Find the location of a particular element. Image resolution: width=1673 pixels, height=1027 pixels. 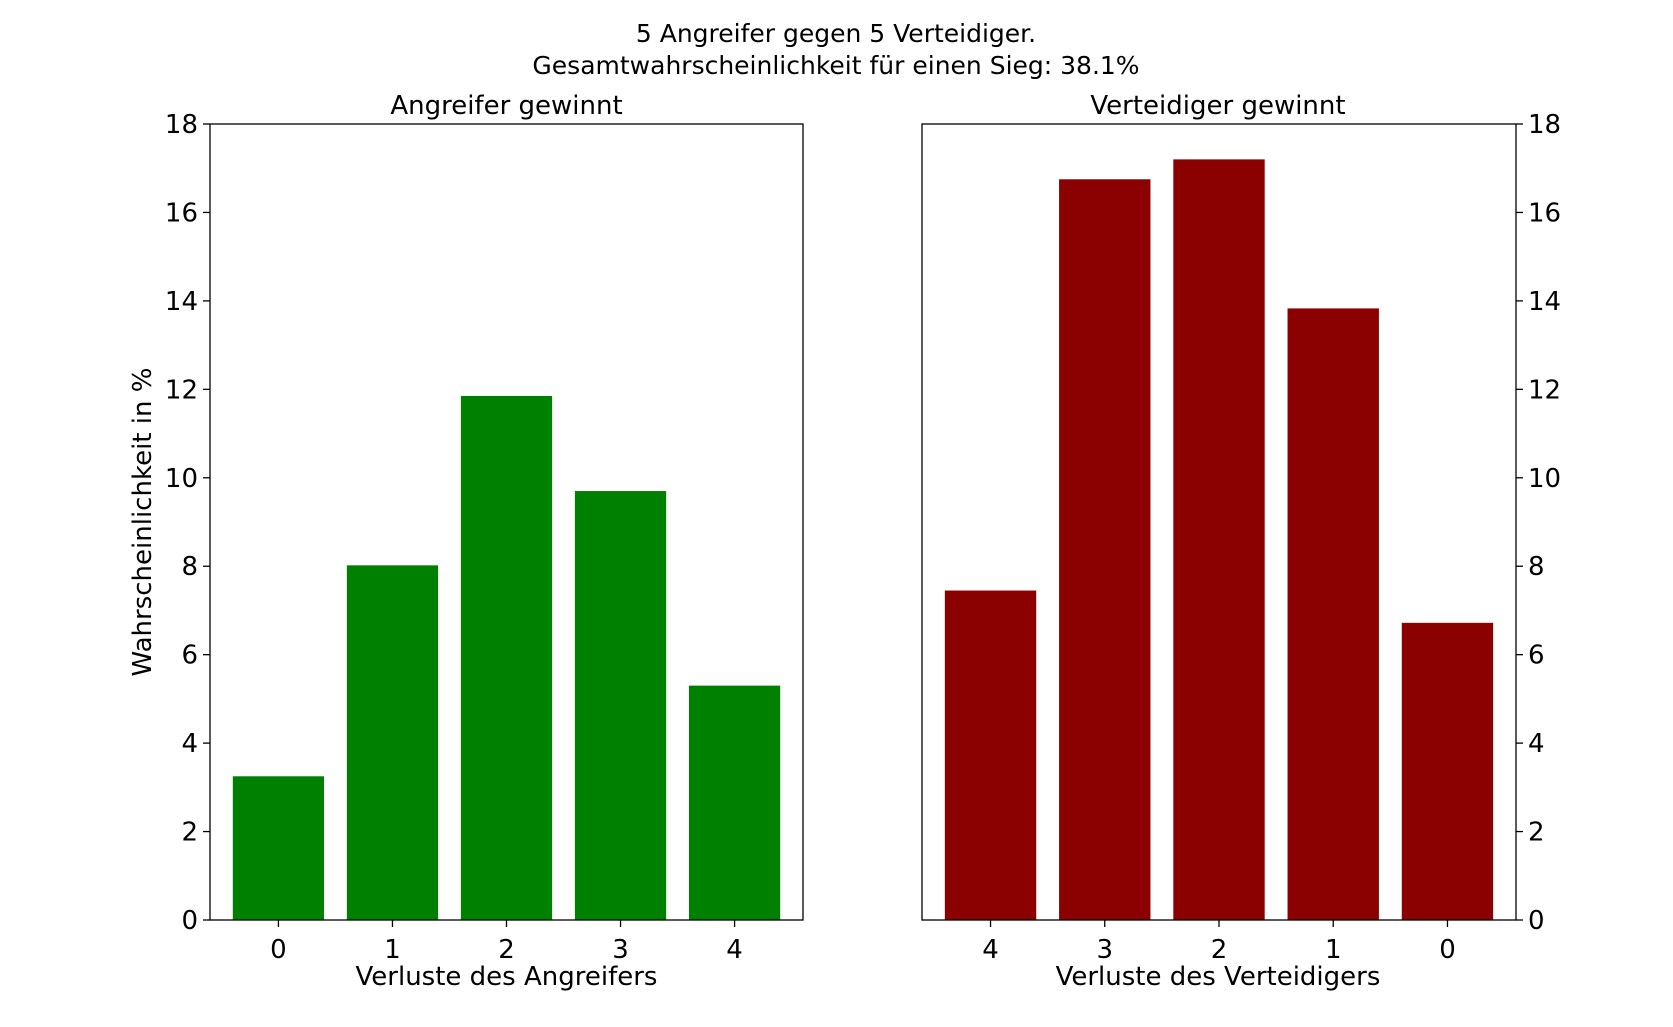

y-axis-ticks-attacker: 0 2 4 6 8 10 12 14 16 18 is located at coordinates (187, 523).